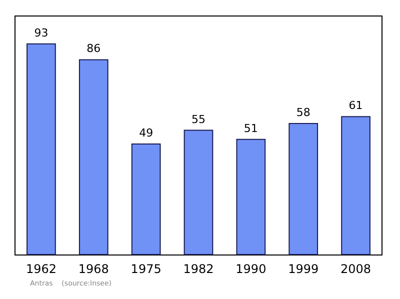 Image resolution: width=400 pixels, height=299 pixels. I want to click on data-label: 86, so click(93, 49).